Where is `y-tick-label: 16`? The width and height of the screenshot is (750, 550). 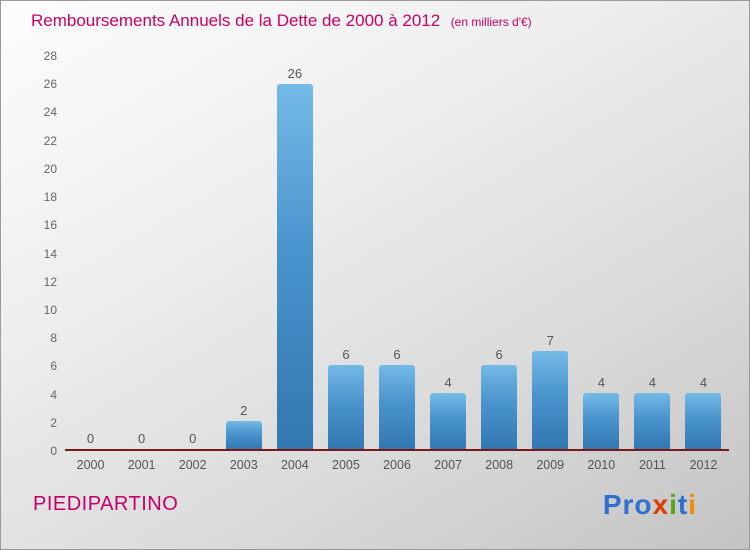
y-tick-label: 16 is located at coordinates (50, 225).